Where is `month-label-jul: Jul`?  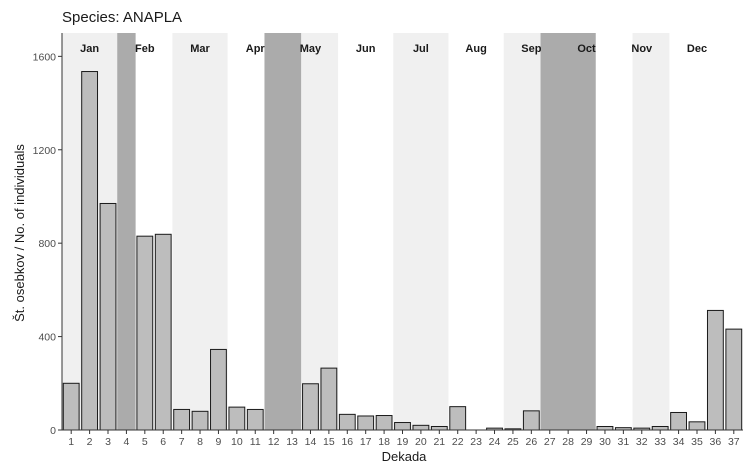
month-label-jul: Jul is located at coordinates (421, 49).